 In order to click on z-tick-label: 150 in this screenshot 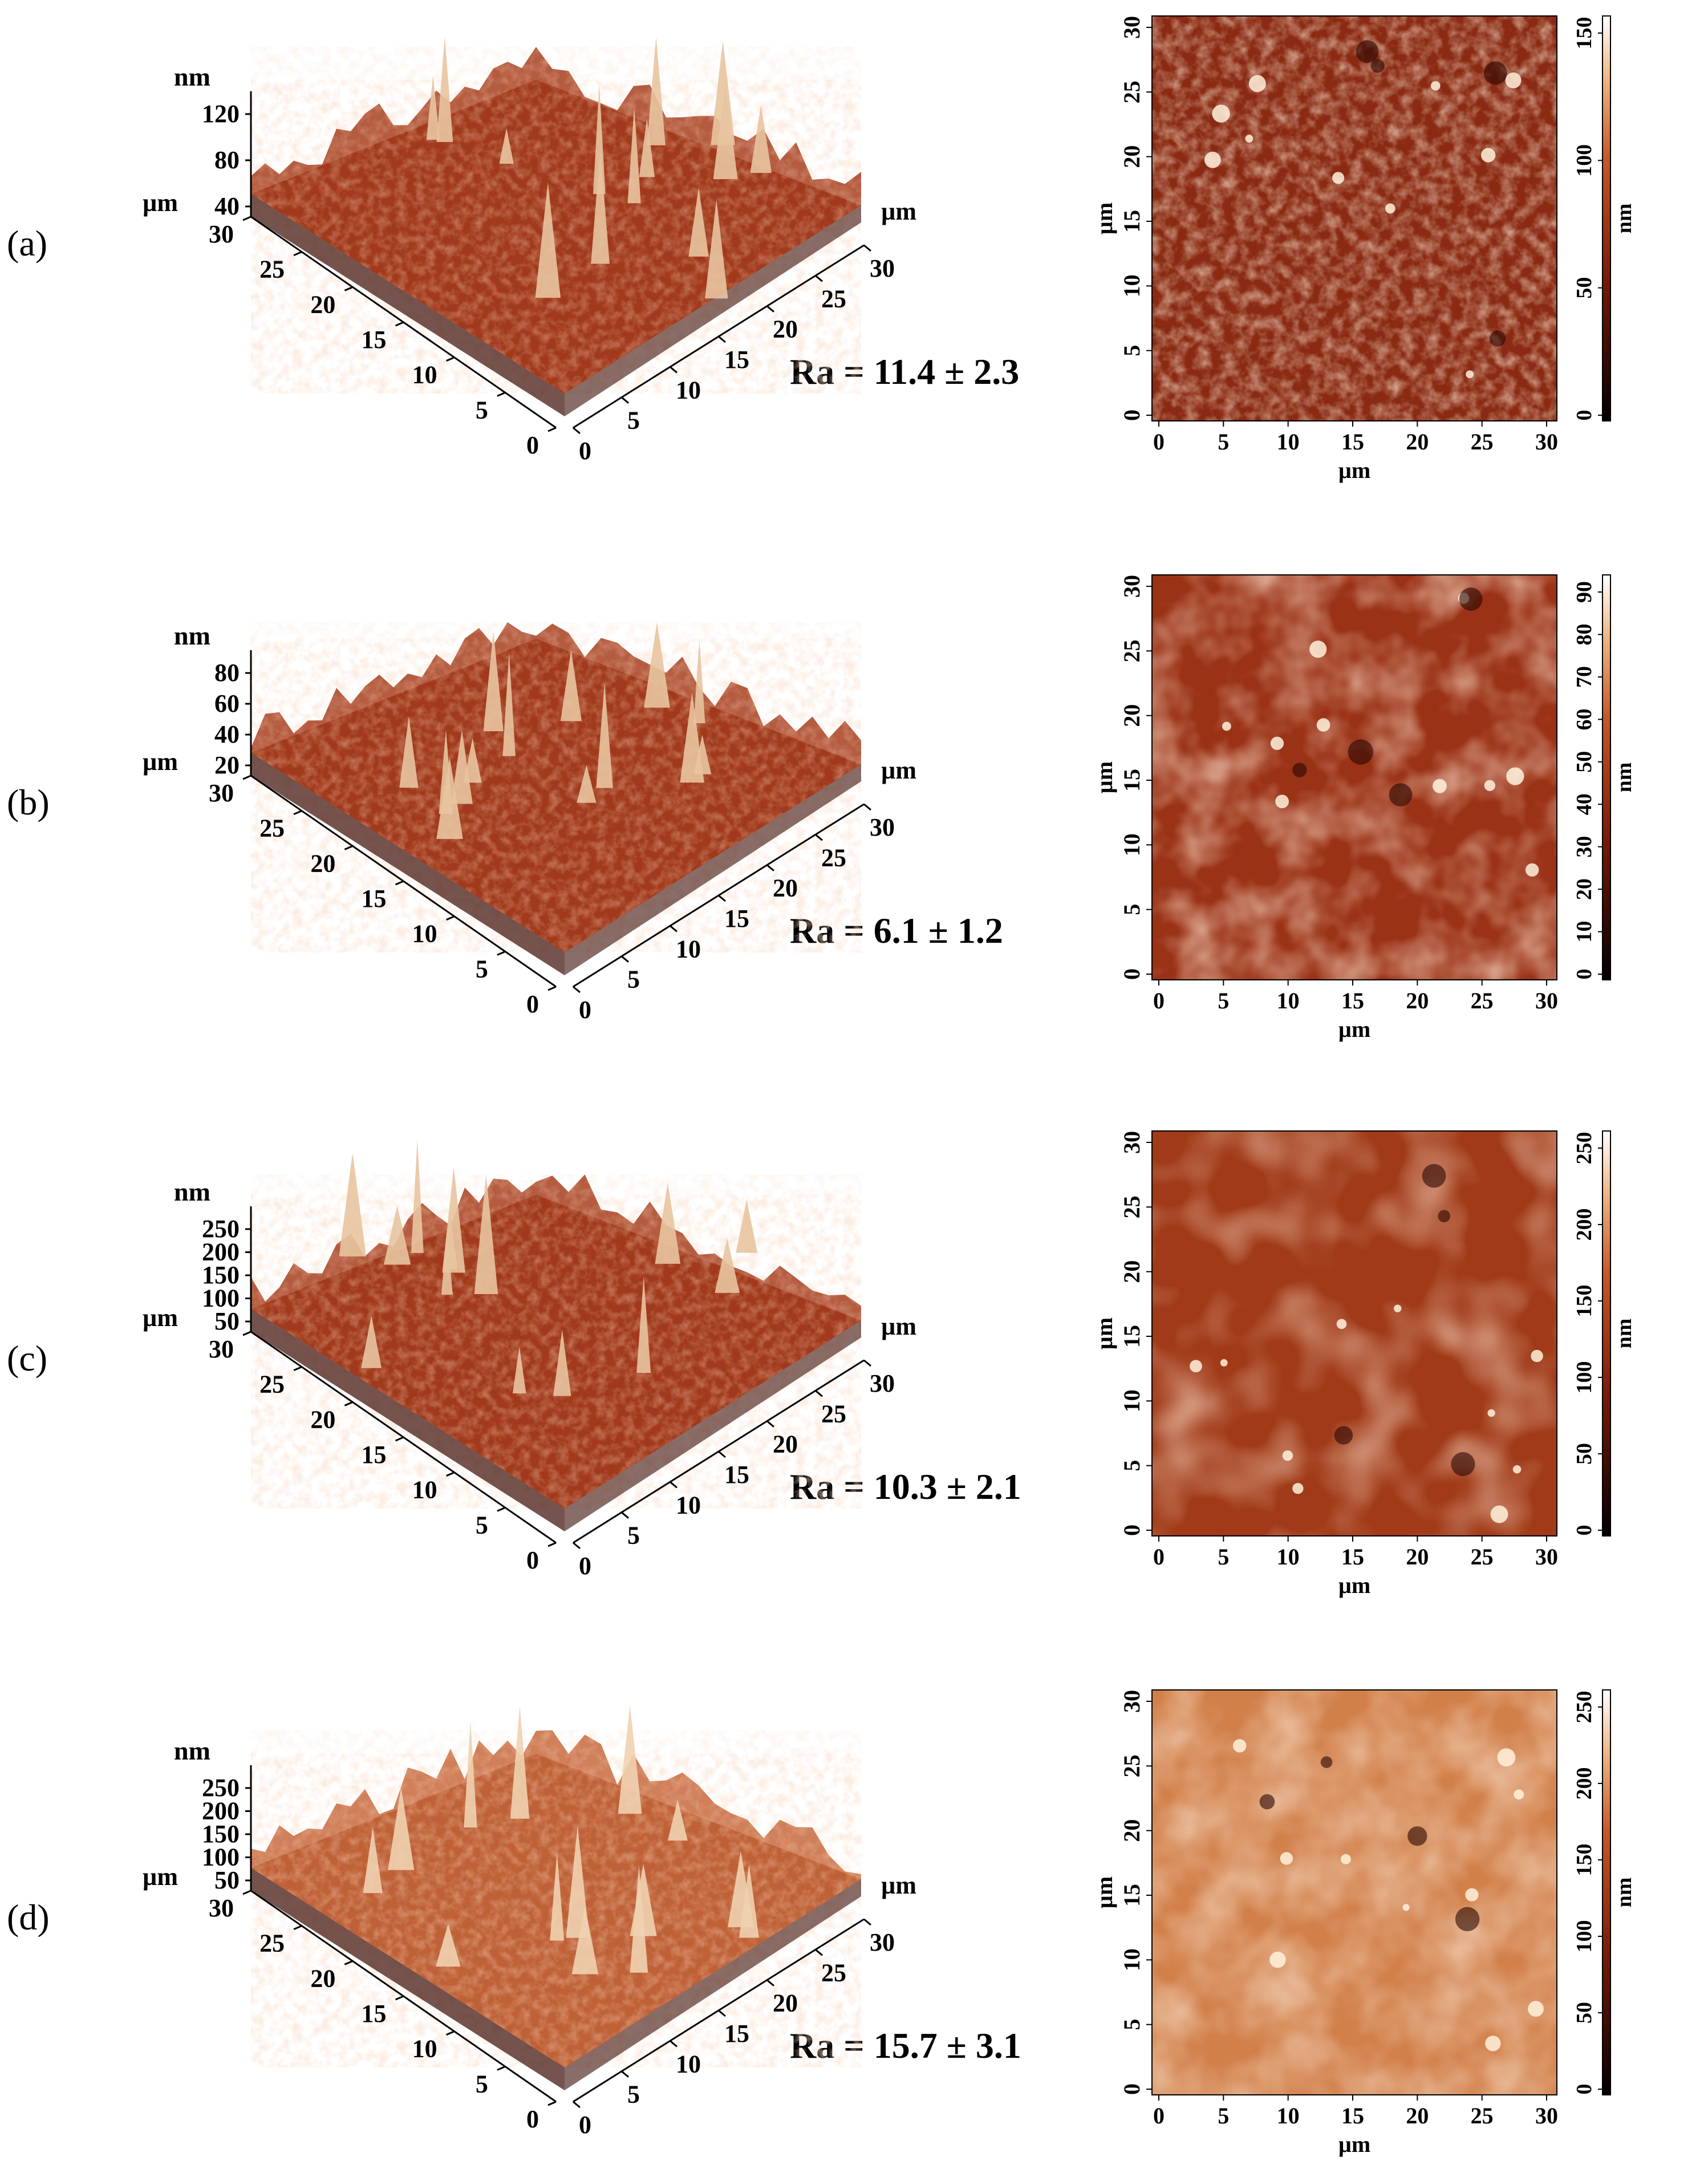, I will do `click(221, 1275)`.